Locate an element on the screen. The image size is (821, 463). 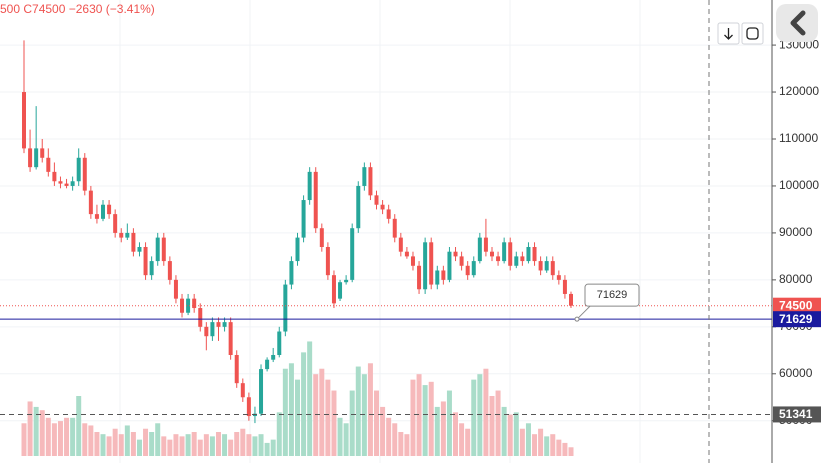
chevron-icon is located at coordinates (798, 23).